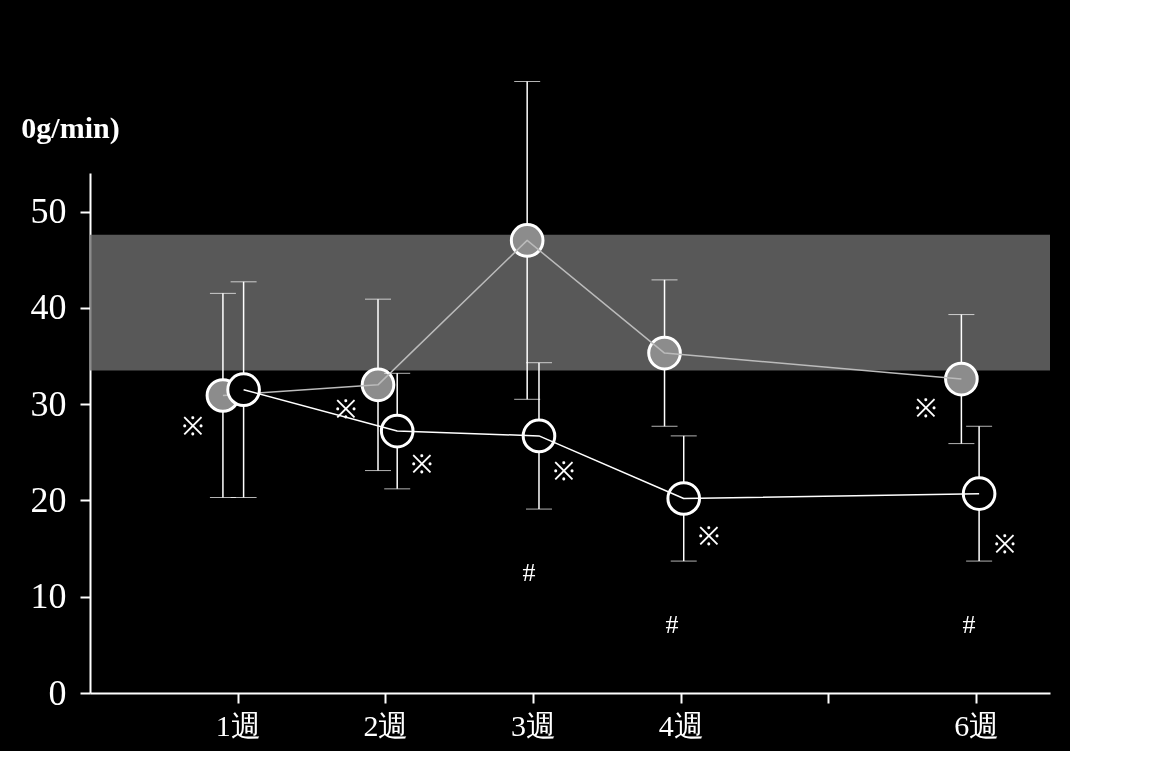 Image resolution: width=1160 pixels, height=781 pixels. What do you see at coordinates (48, 307) in the screenshot?
I see `y-tick-label: 40` at bounding box center [48, 307].